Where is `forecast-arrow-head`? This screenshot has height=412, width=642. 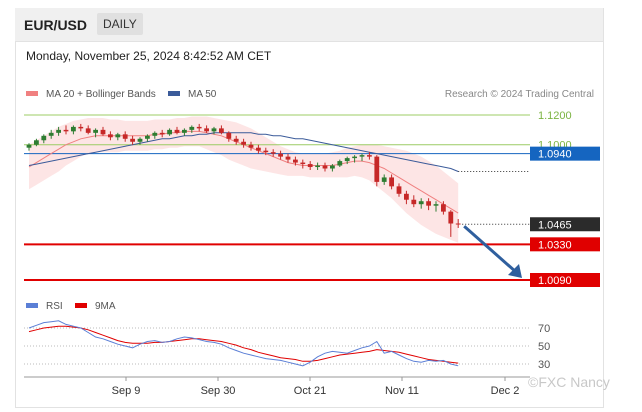
forecast-arrow-head is located at coordinates (515, 271).